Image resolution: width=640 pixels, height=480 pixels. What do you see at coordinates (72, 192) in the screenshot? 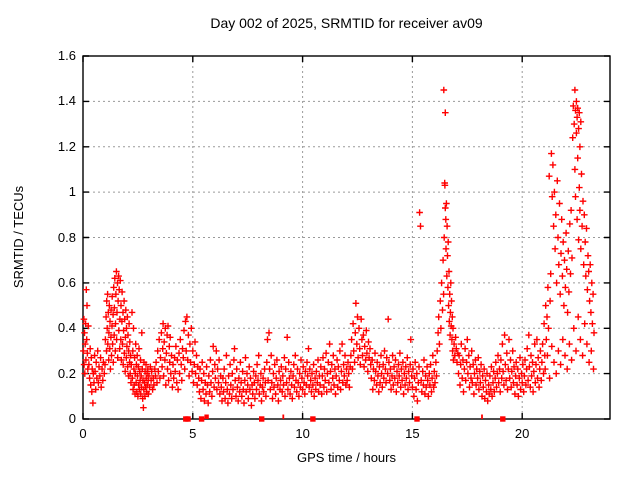
I see `y-tick-label: 1` at bounding box center [72, 192].